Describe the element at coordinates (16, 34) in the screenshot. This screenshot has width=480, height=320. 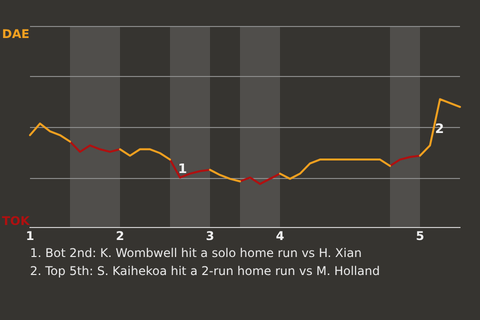
I see `text: DAE` at that location.